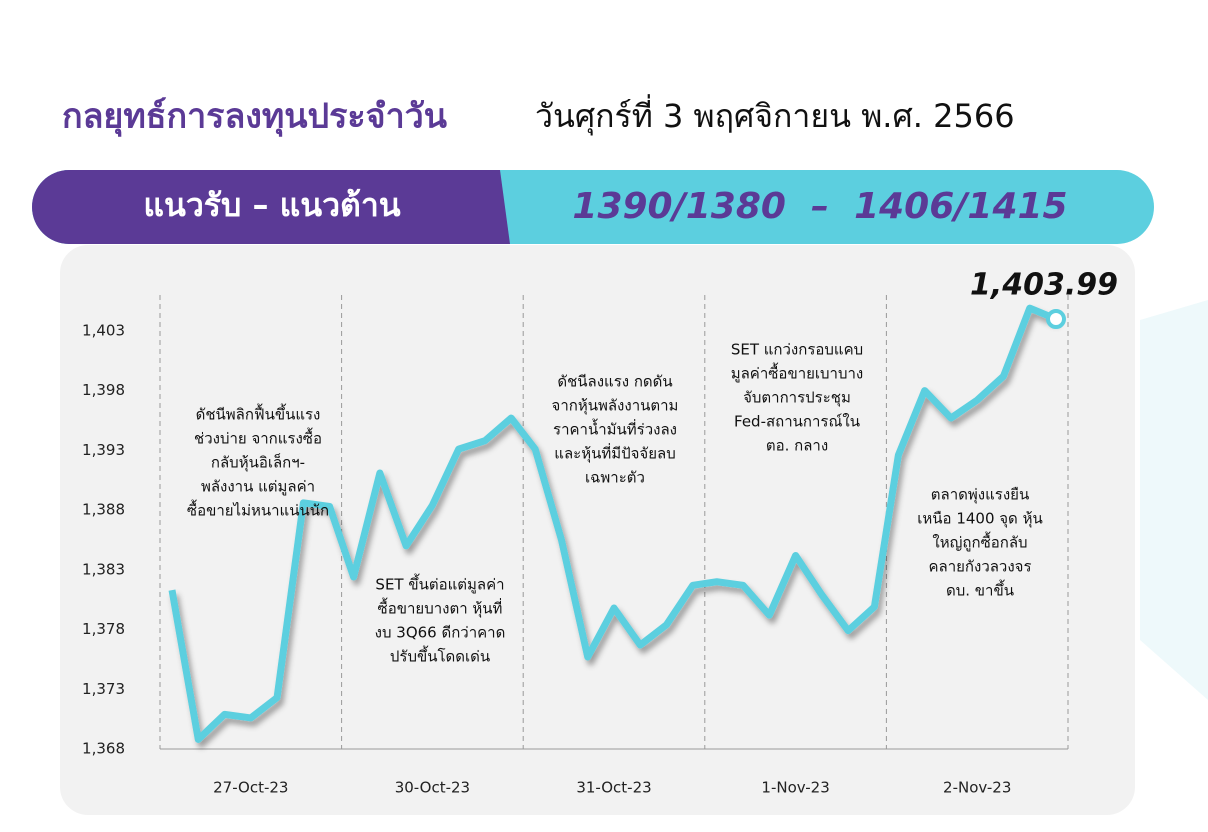 The height and width of the screenshot is (832, 1208). Describe the element at coordinates (614, 453) in the screenshot. I see `annotation: และหุ้นที่มีปัจจัยลบ` at that location.